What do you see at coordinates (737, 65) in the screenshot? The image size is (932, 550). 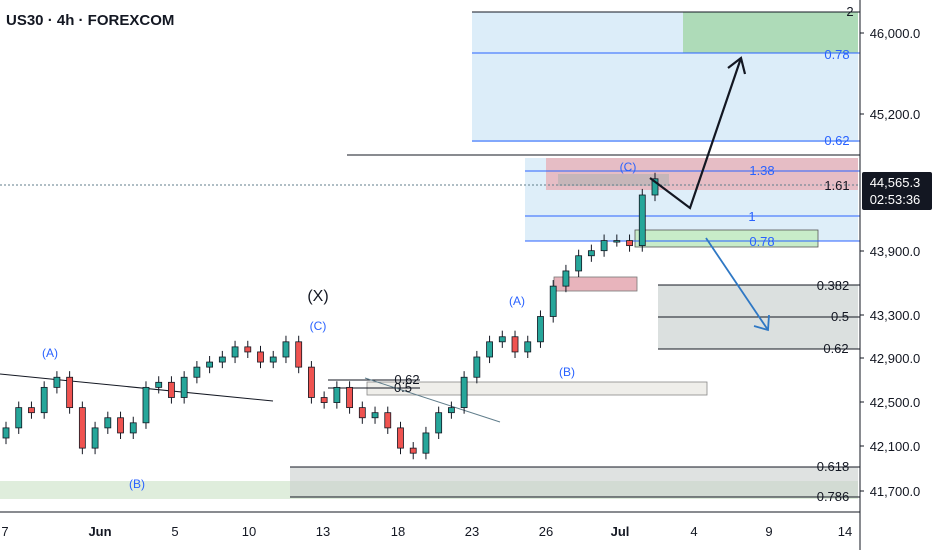 I see `arrow-head-up` at bounding box center [737, 65].